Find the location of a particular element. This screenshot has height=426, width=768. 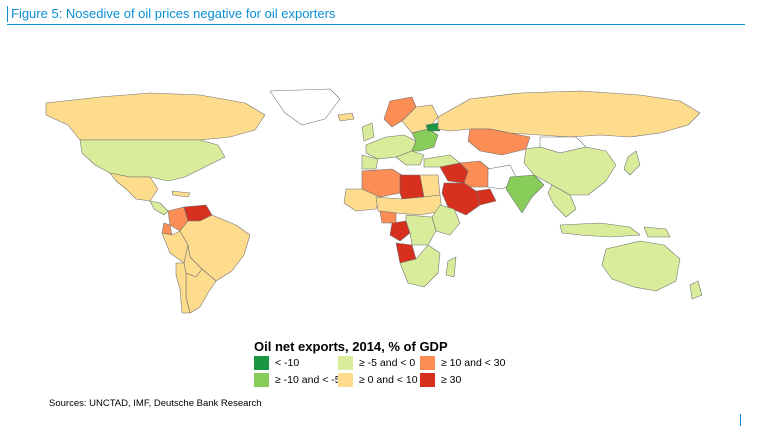

country-iberia is located at coordinates (370, 162).